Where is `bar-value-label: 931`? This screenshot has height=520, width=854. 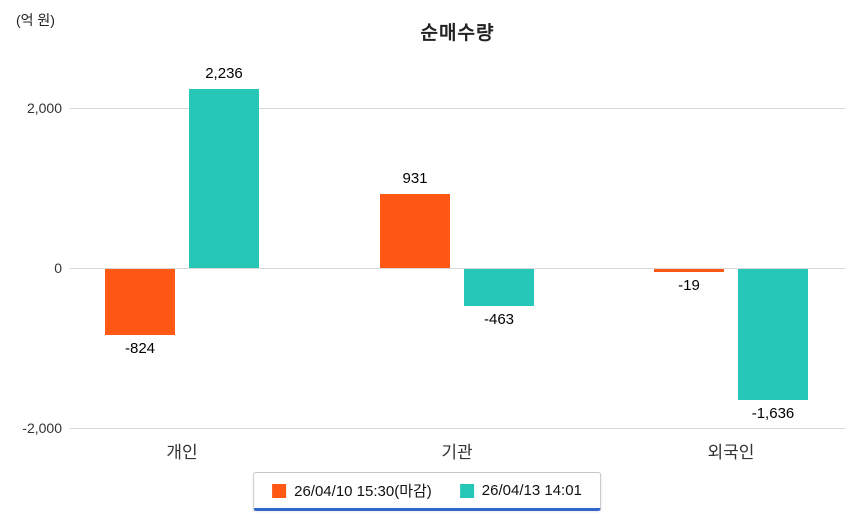 bar-value-label: 931 is located at coordinates (415, 178).